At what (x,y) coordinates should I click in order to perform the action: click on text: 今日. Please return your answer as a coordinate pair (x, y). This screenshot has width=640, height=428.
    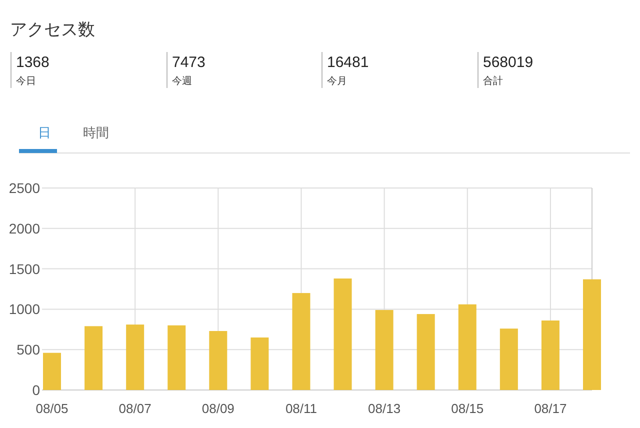
    Looking at the image, I should click on (26, 81).